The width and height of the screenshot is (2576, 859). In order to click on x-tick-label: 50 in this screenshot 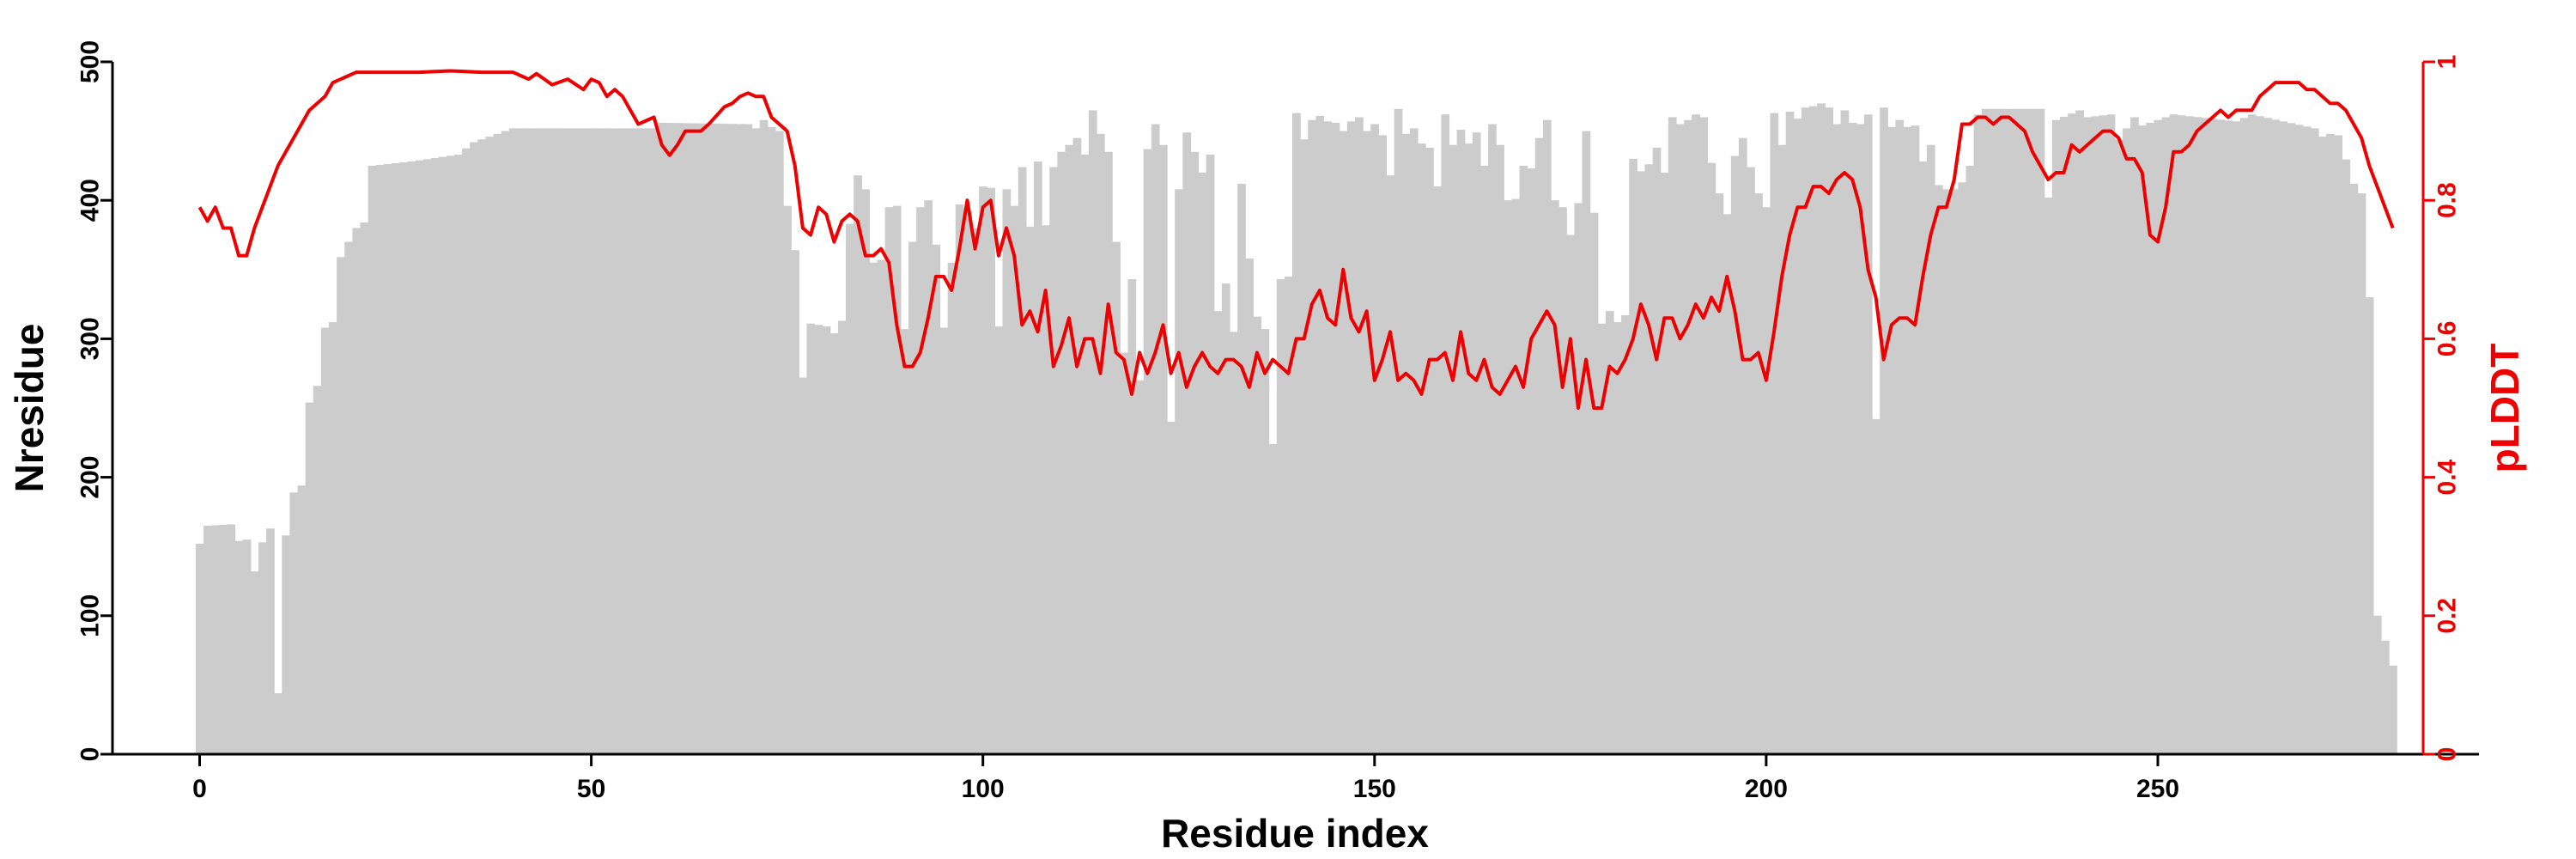, I will do `click(591, 789)`.